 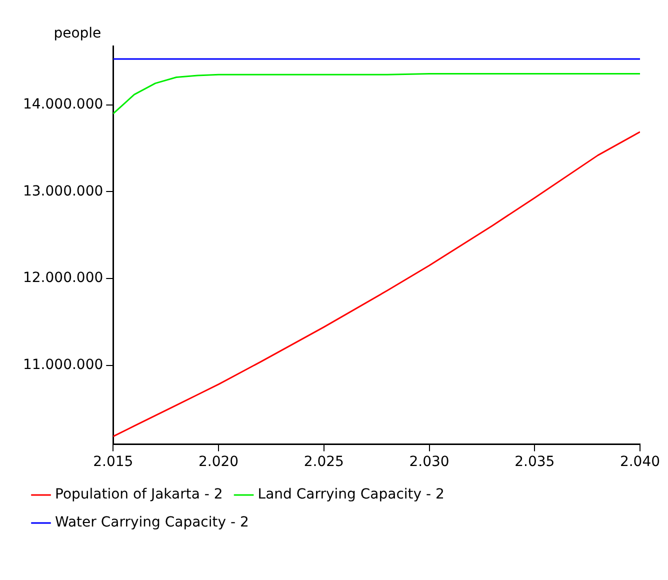 I want to click on y-tick-label: 11.000.000, so click(x=63, y=364).